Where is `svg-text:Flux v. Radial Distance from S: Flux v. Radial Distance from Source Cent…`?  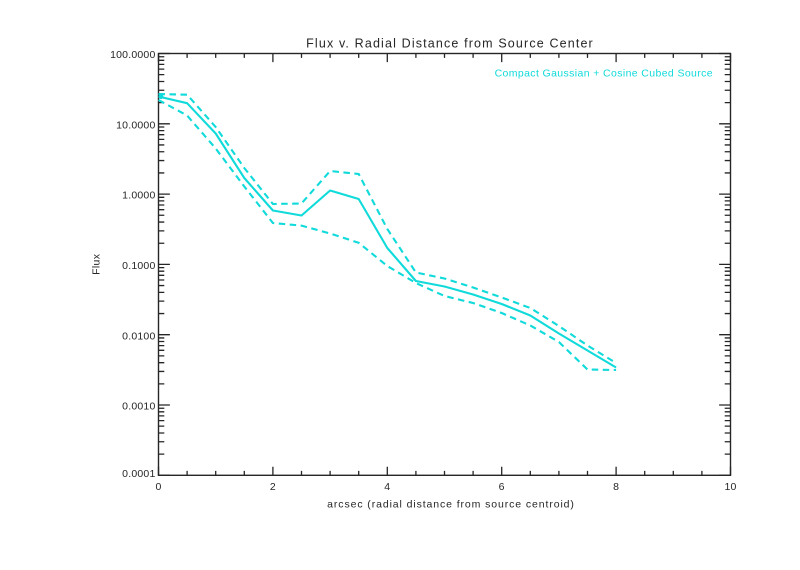 svg-text:Flux v. Radial Distance from S: Flux v. Radial Distance from Source Cent… is located at coordinates (450, 43).